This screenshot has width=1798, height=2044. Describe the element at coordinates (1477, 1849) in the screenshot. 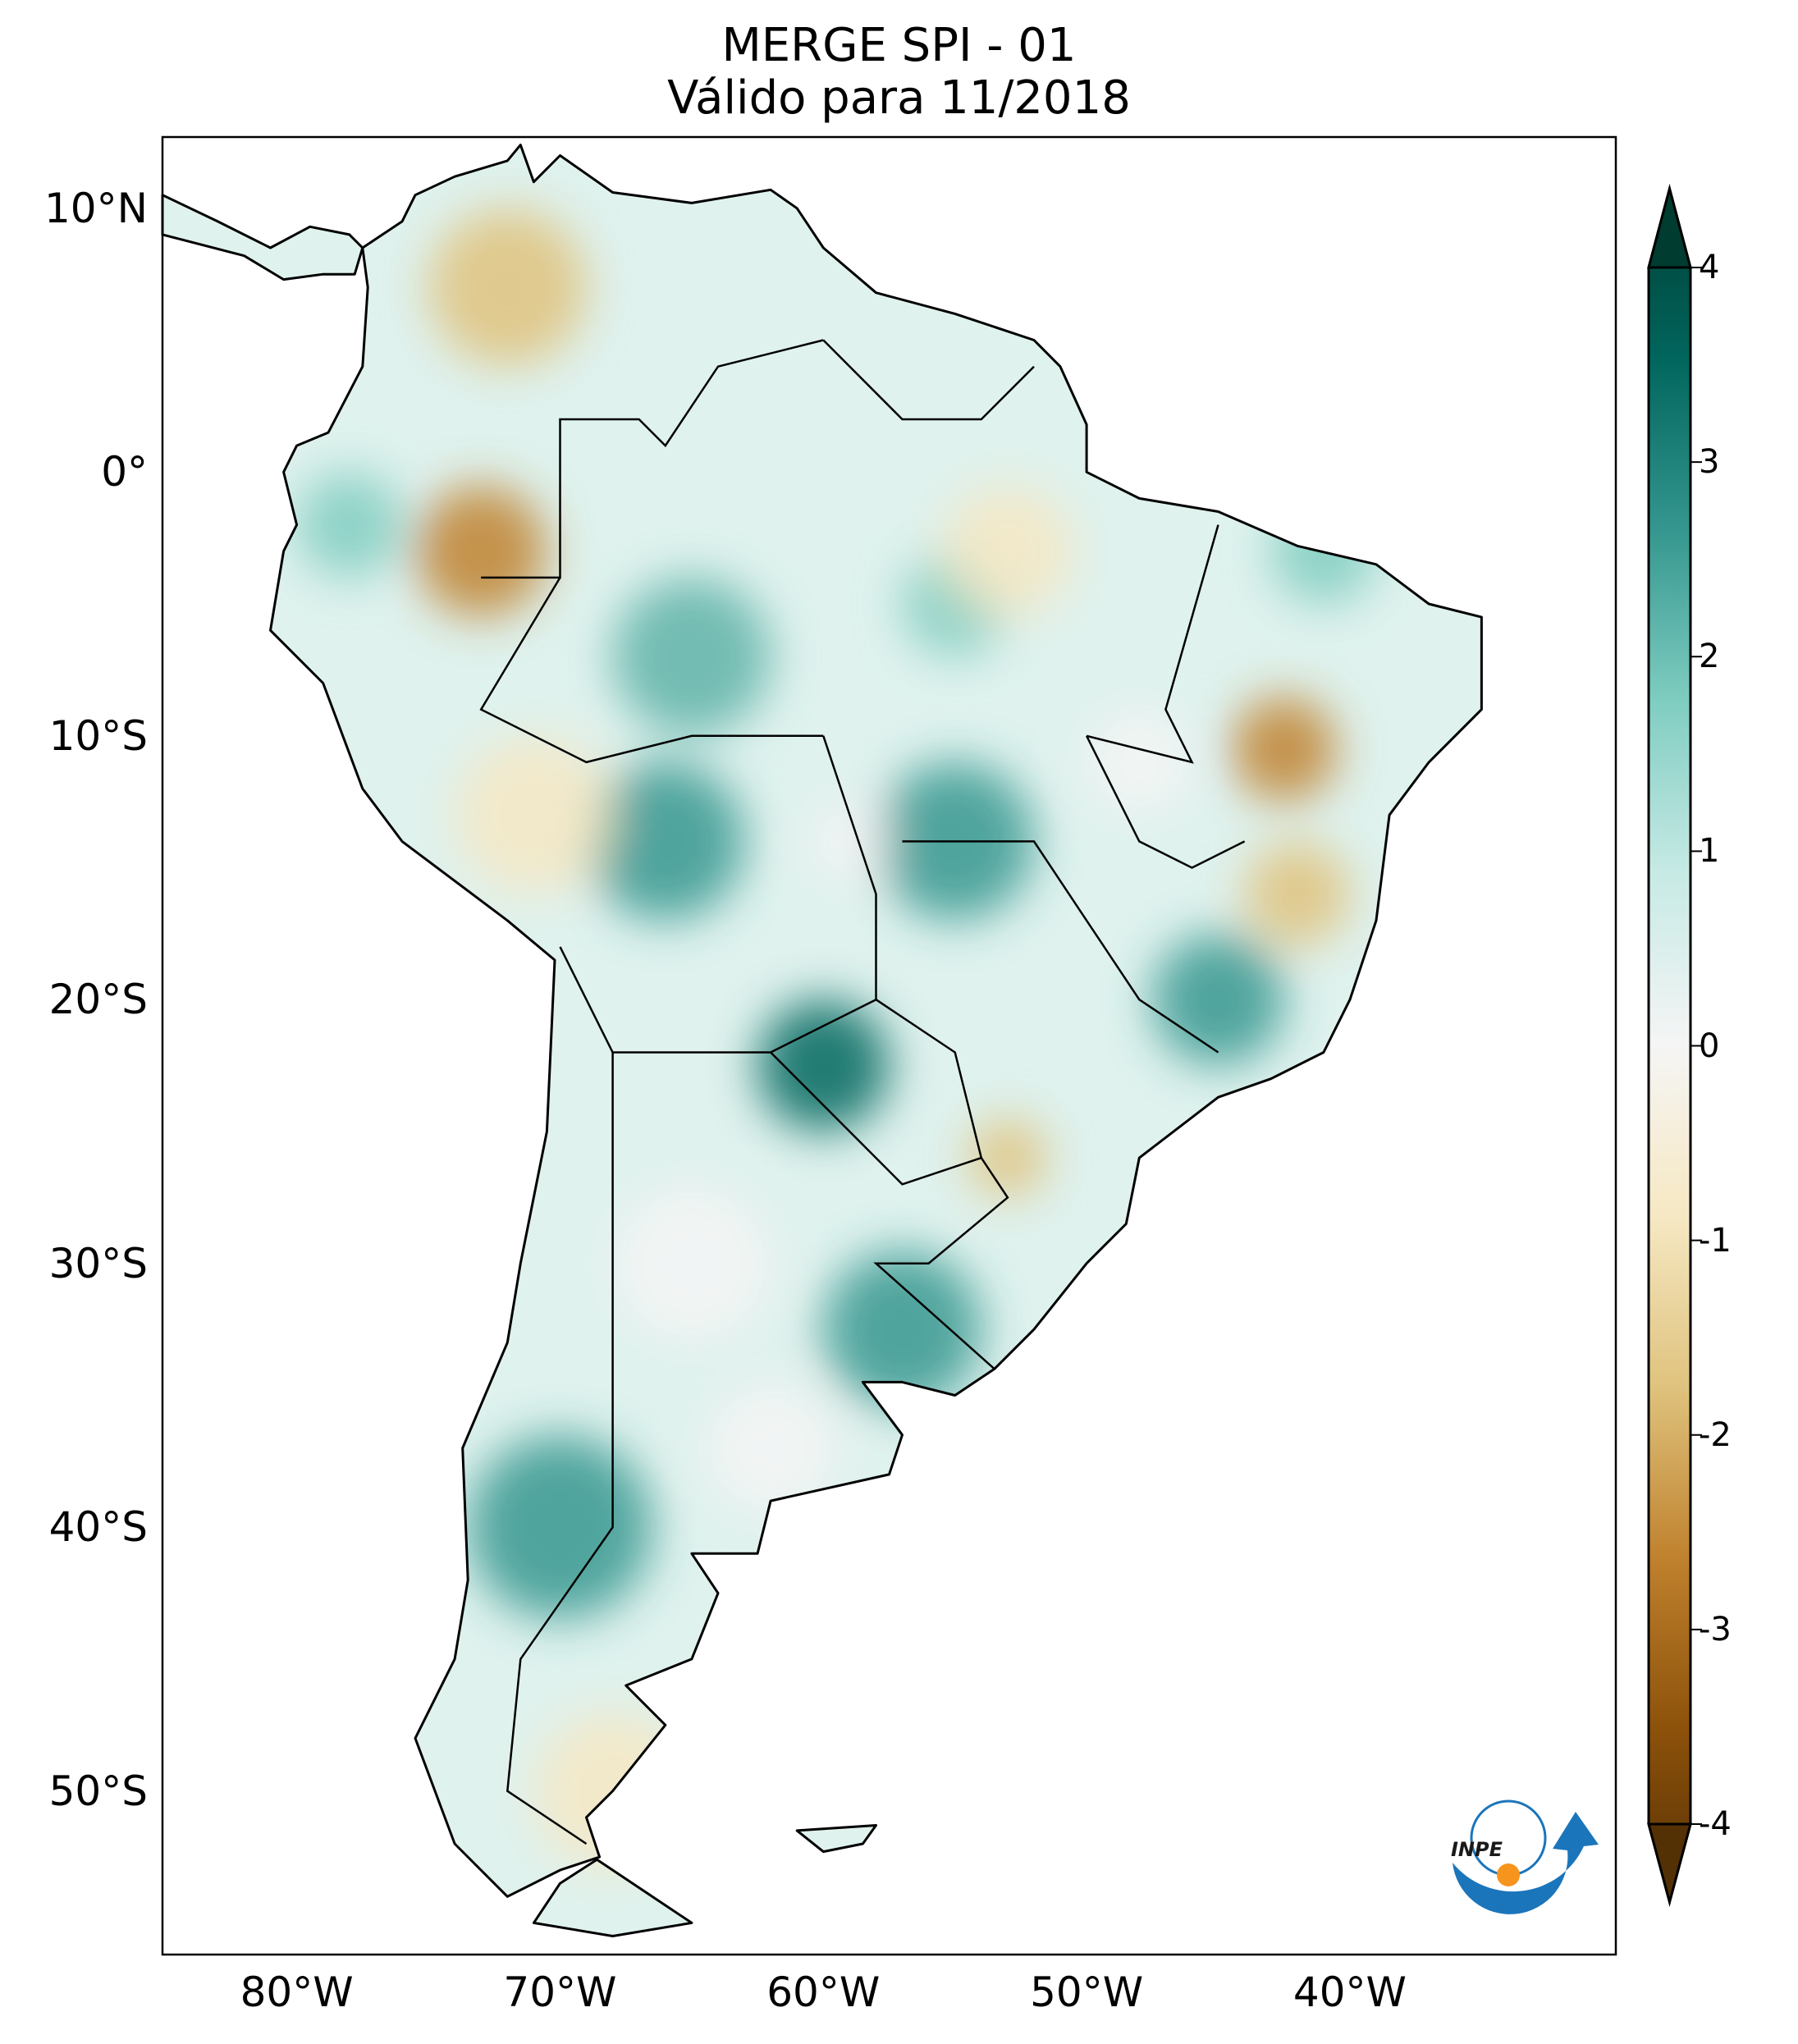

I see `inpe-logo-text: INPE` at that location.